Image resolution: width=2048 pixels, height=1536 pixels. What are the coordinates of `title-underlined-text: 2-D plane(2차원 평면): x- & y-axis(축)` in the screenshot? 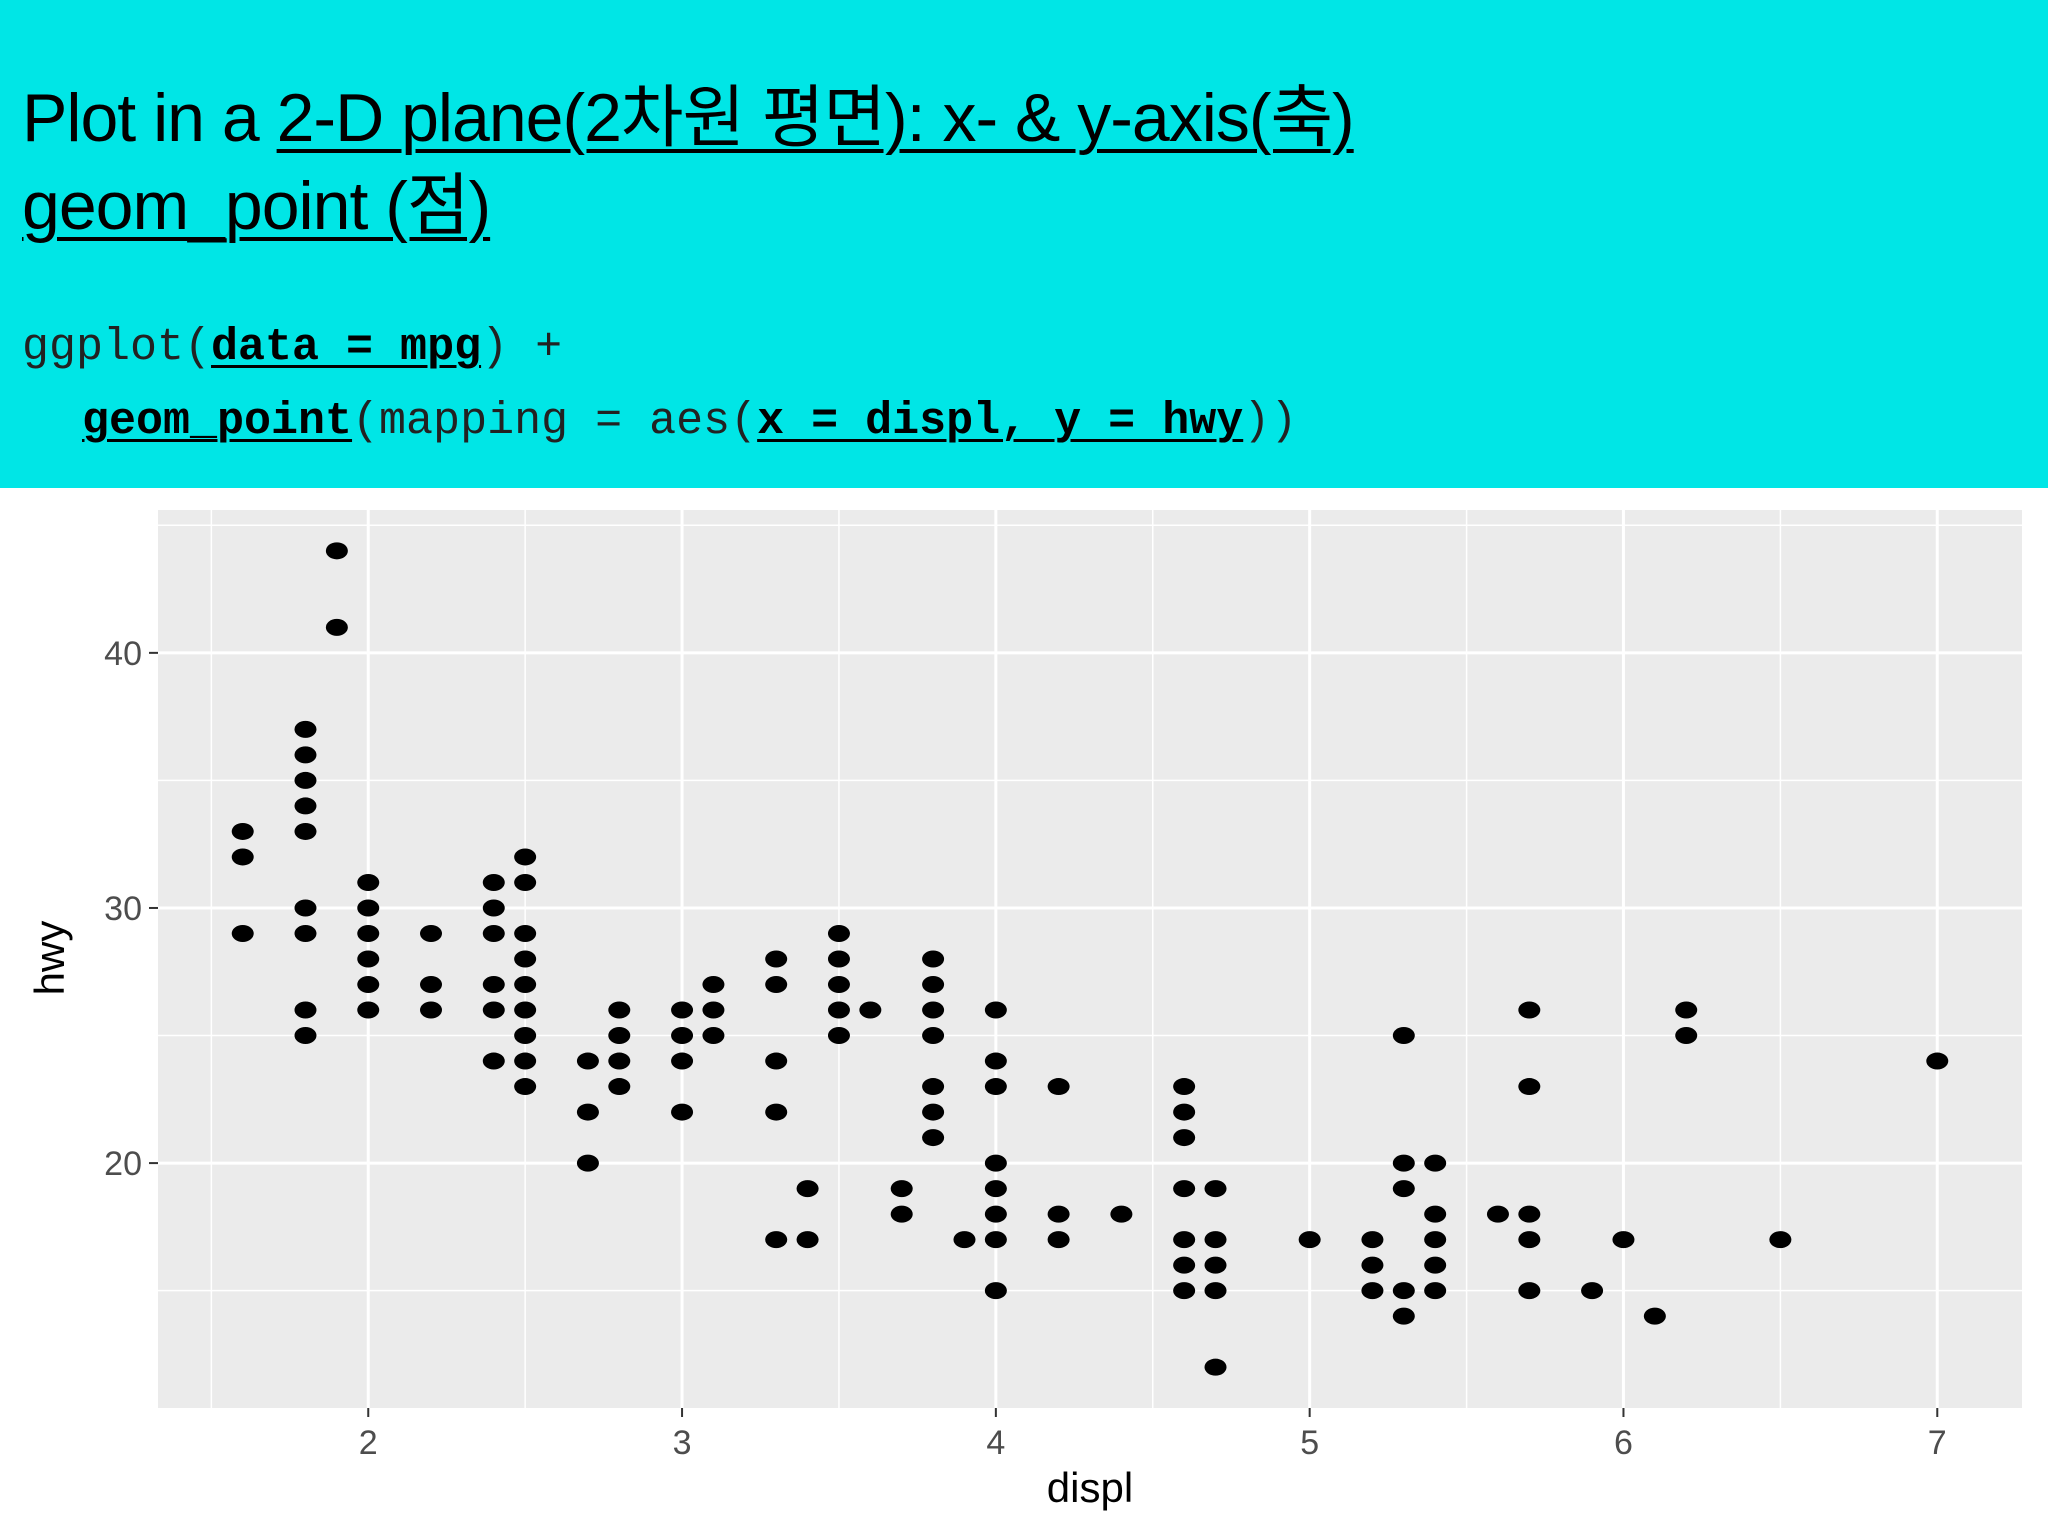 It's located at (815, 118).